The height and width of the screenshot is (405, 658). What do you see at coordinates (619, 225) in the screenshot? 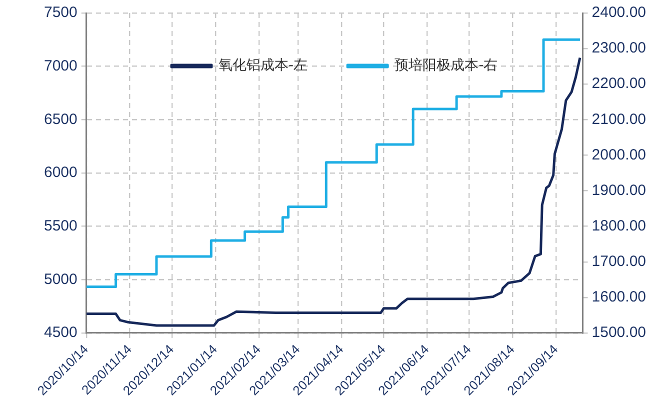
I see `y2-tick-label: 1800.00` at bounding box center [619, 225].